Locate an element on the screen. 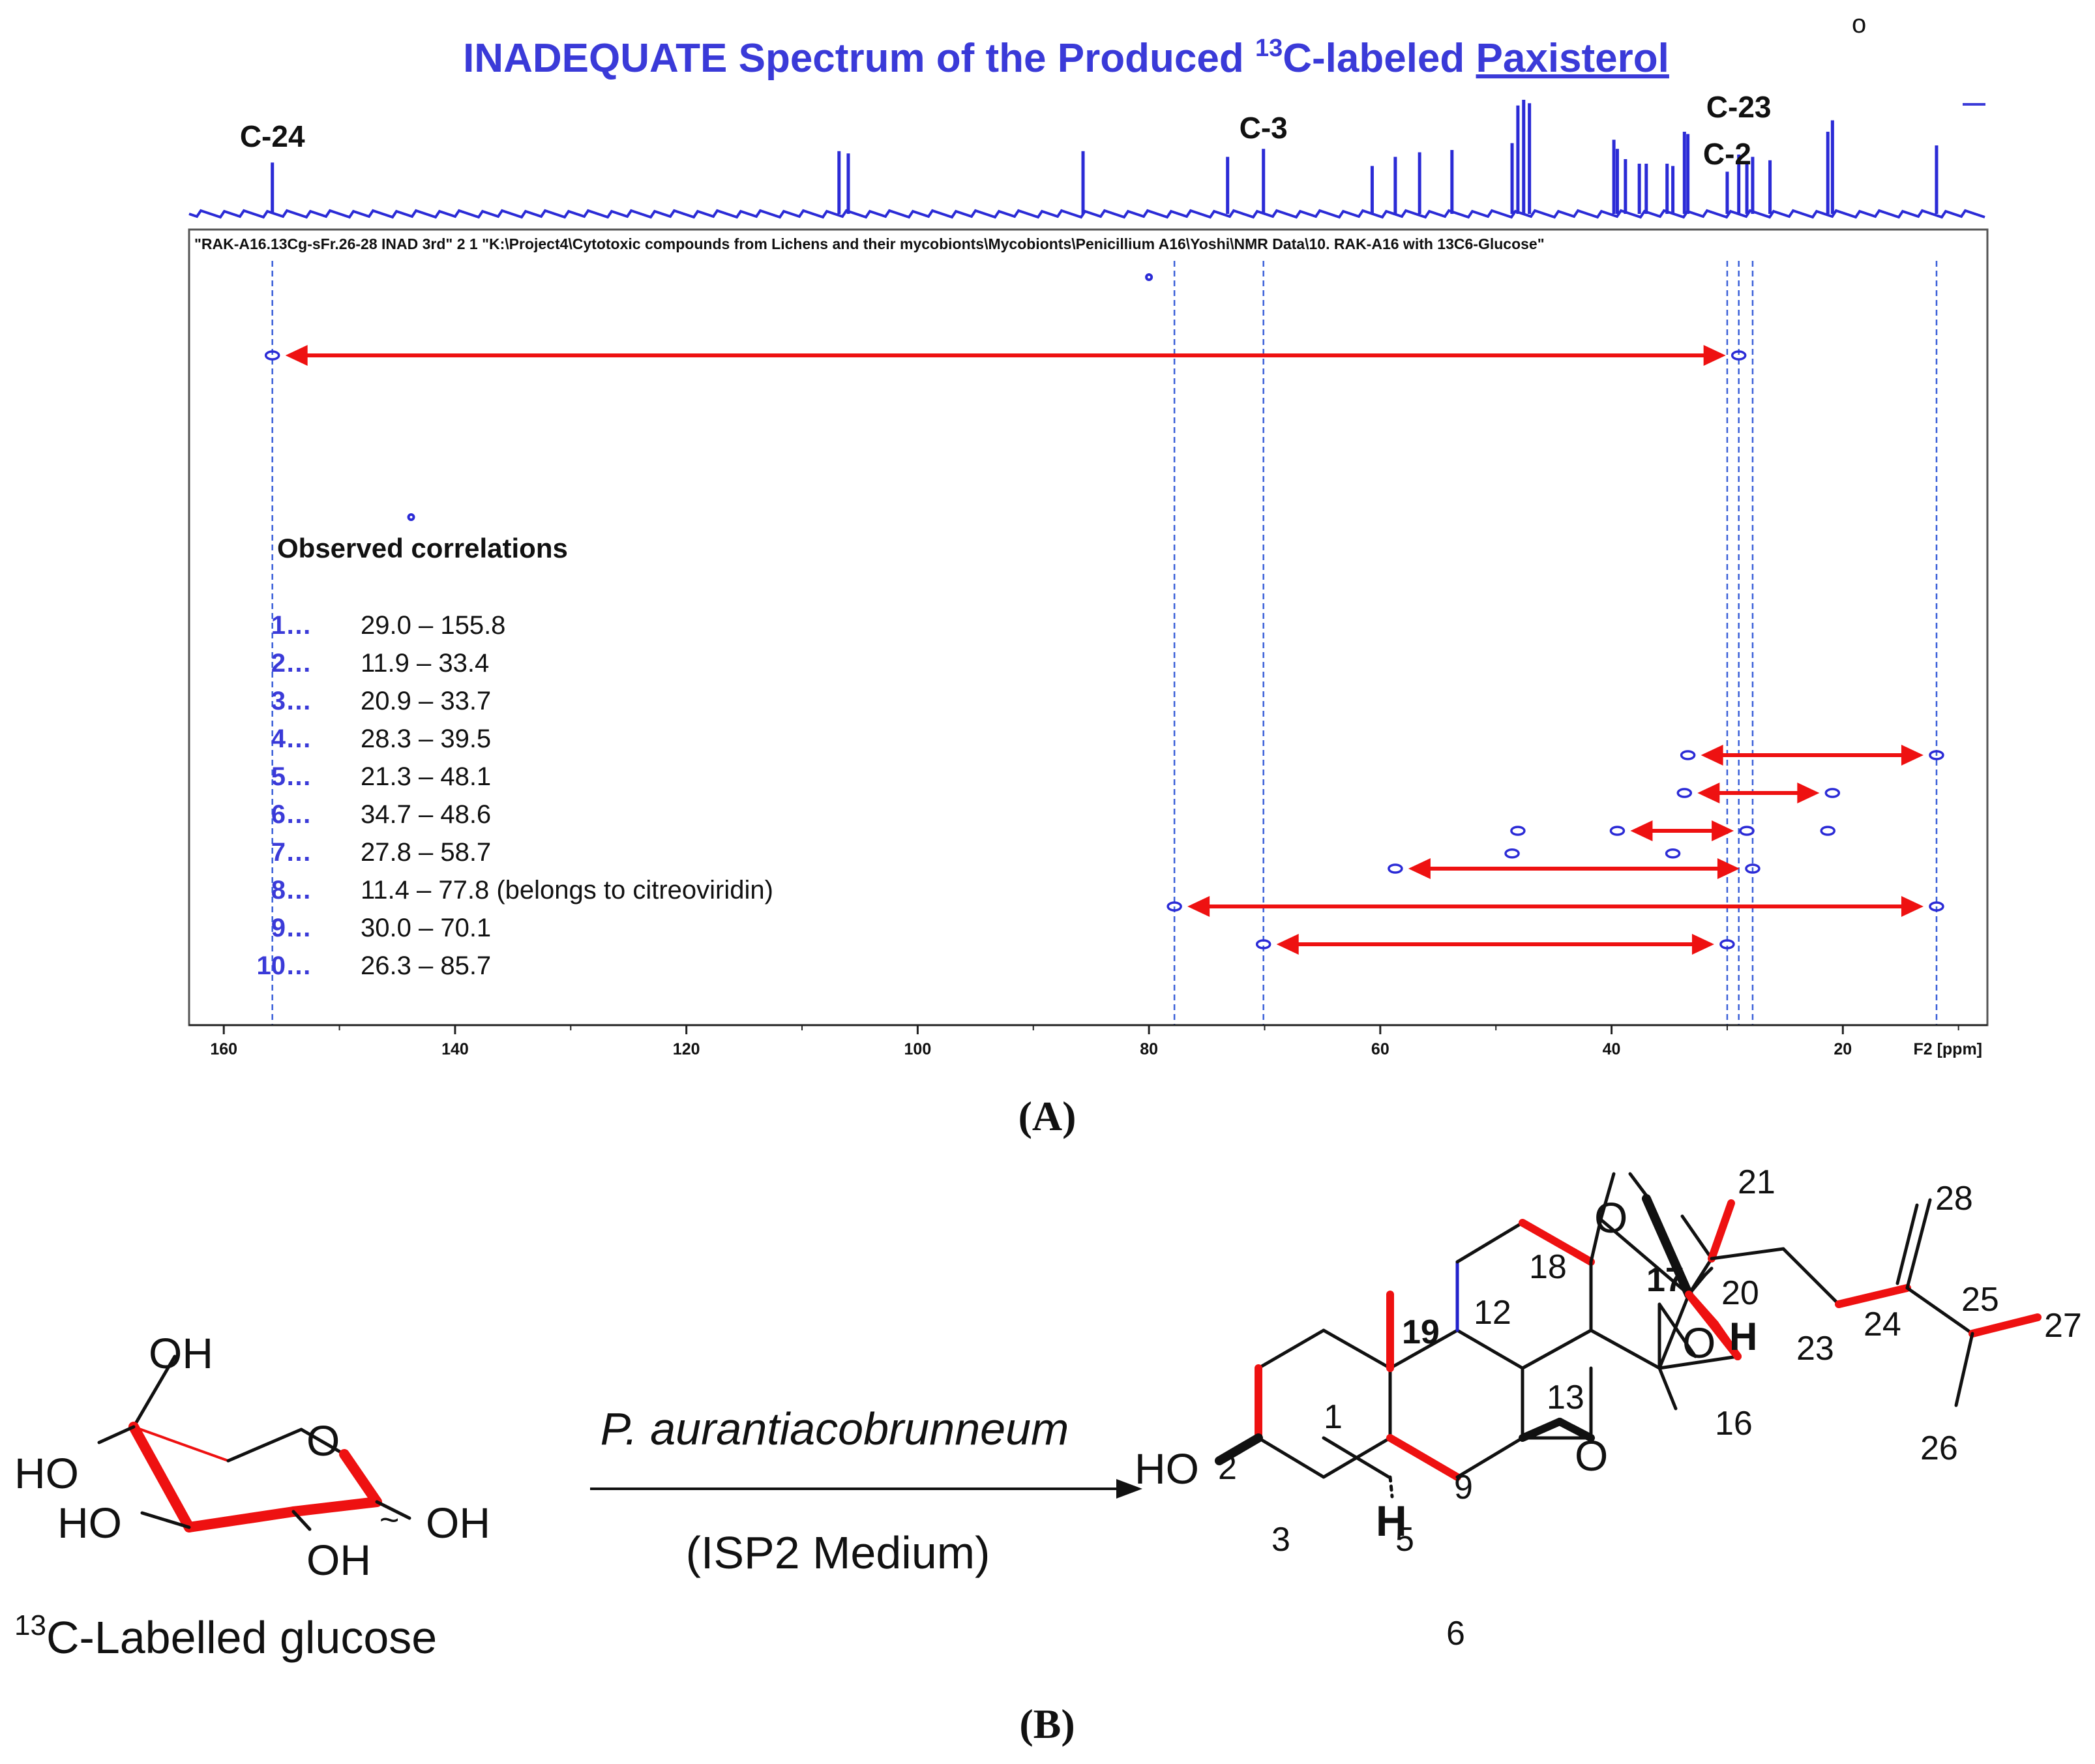  atom-number: 3 is located at coordinates (1280, 1540).